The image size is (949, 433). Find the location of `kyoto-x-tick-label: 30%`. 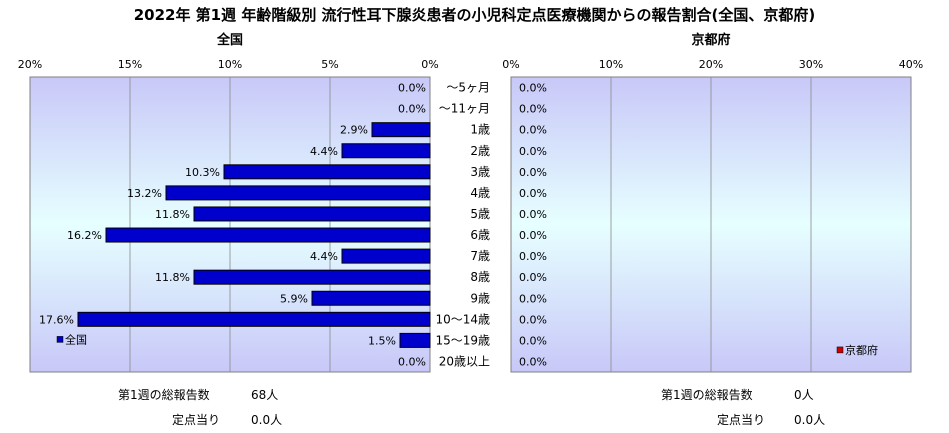

kyoto-x-tick-label: 30% is located at coordinates (811, 64).